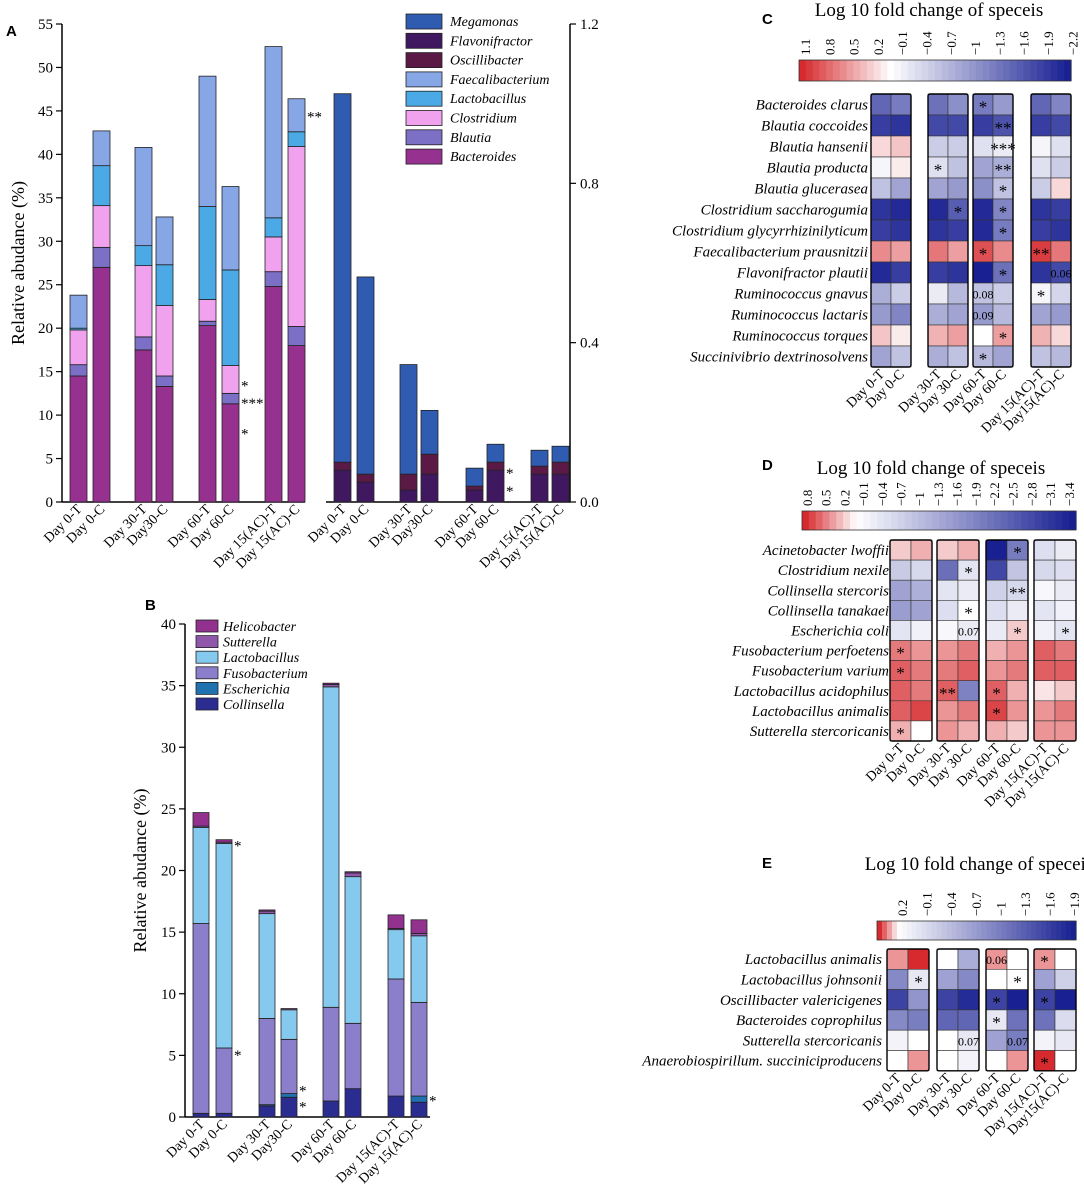 This screenshot has height=1197, width=1084. What do you see at coordinates (45, 416) in the screenshot?
I see `y-tick-label: 10` at bounding box center [45, 416].